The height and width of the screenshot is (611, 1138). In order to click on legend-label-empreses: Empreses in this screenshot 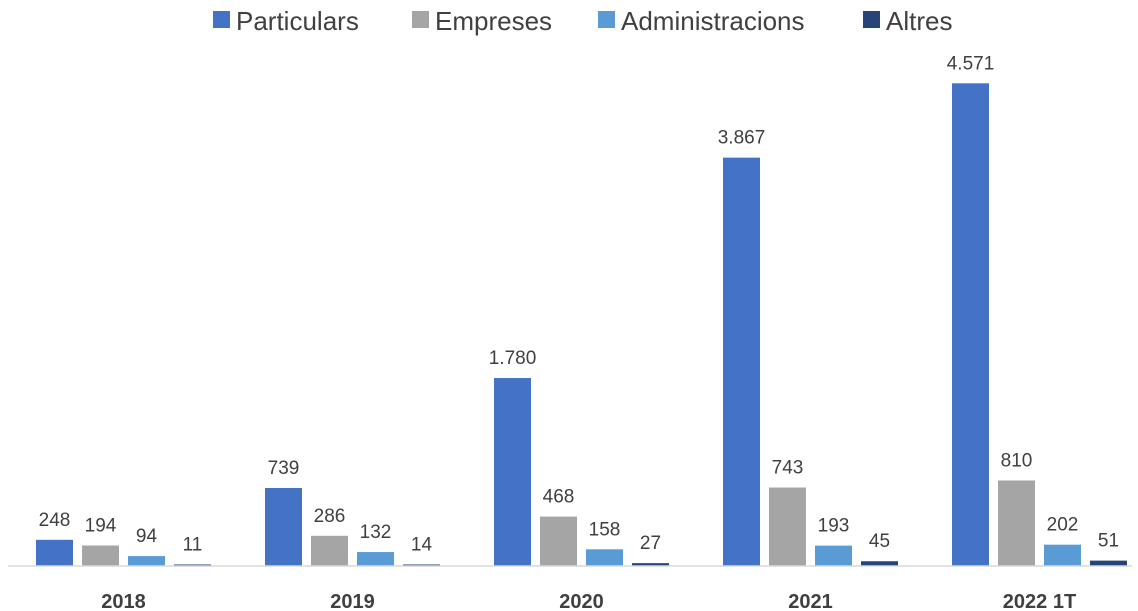, I will do `click(493, 21)`.